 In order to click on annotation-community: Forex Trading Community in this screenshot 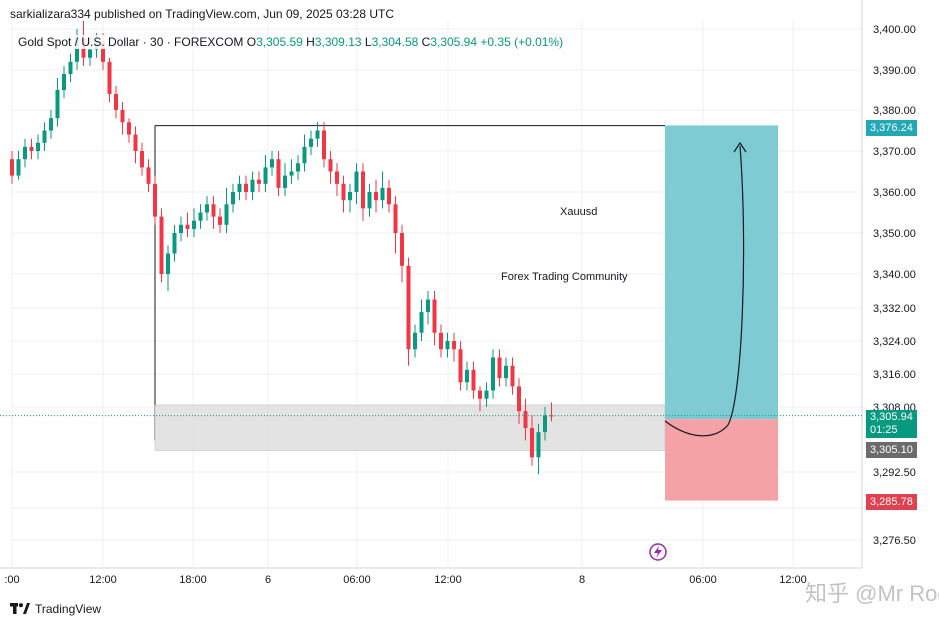, I will do `click(564, 277)`.